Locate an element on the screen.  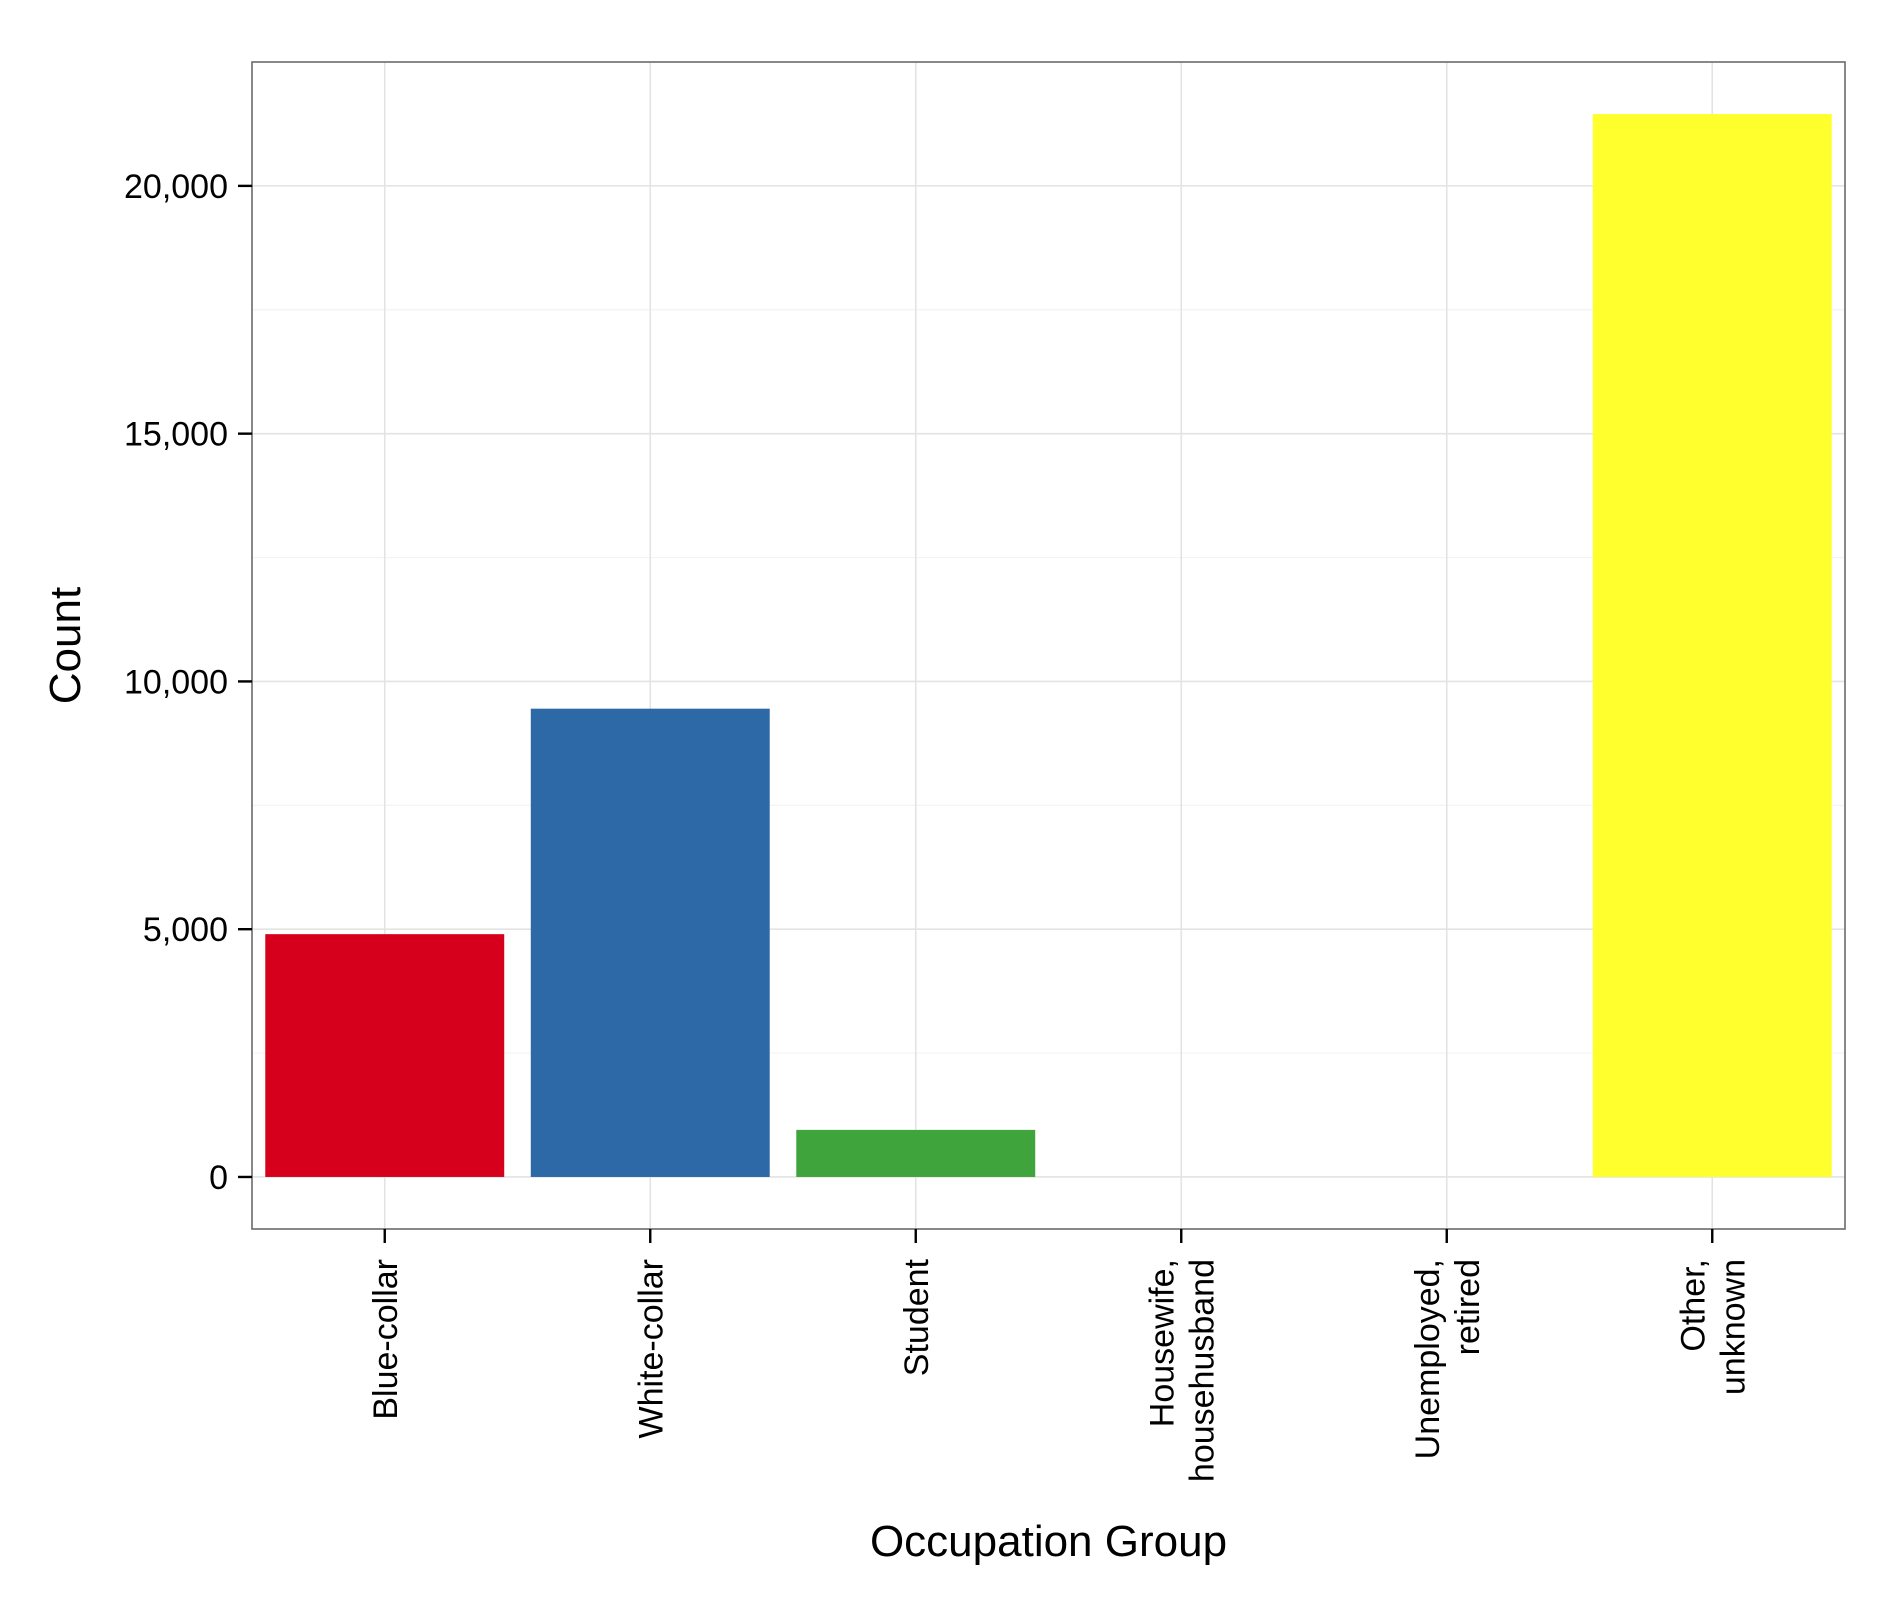
x-tick-label: Student is located at coordinates (917, 1317).